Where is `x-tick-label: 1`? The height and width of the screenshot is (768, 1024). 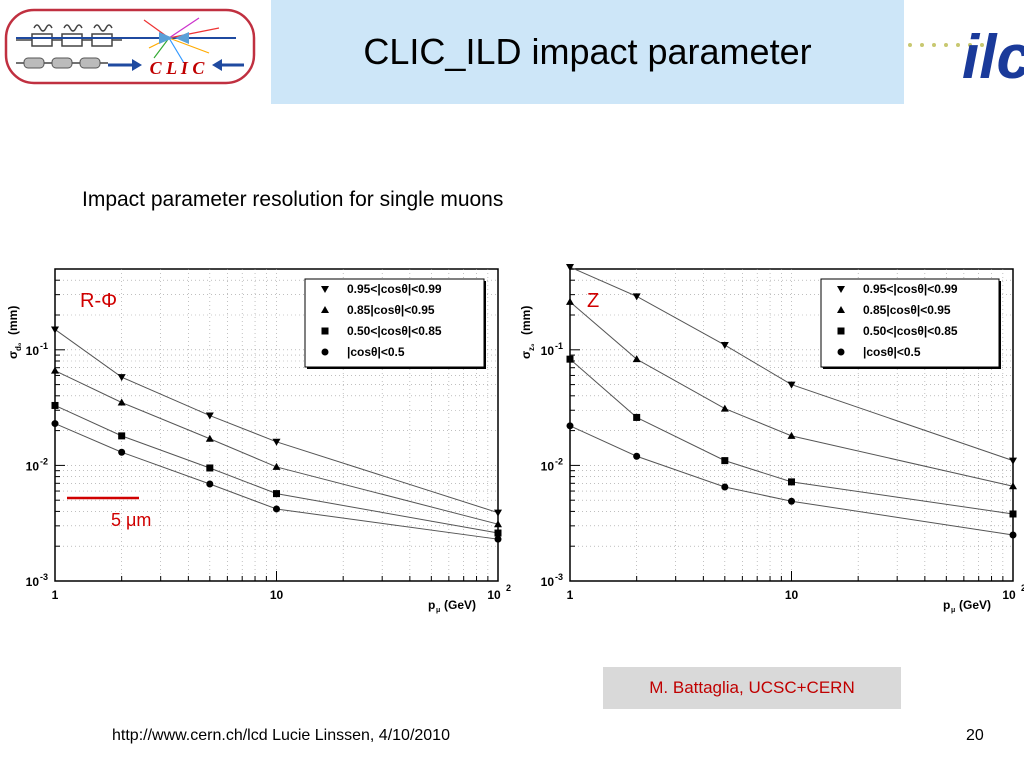 x-tick-label: 1 is located at coordinates (570, 595).